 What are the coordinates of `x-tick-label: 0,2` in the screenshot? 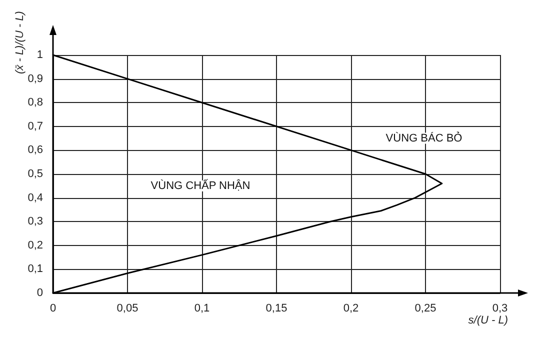 It's located at (351, 308).